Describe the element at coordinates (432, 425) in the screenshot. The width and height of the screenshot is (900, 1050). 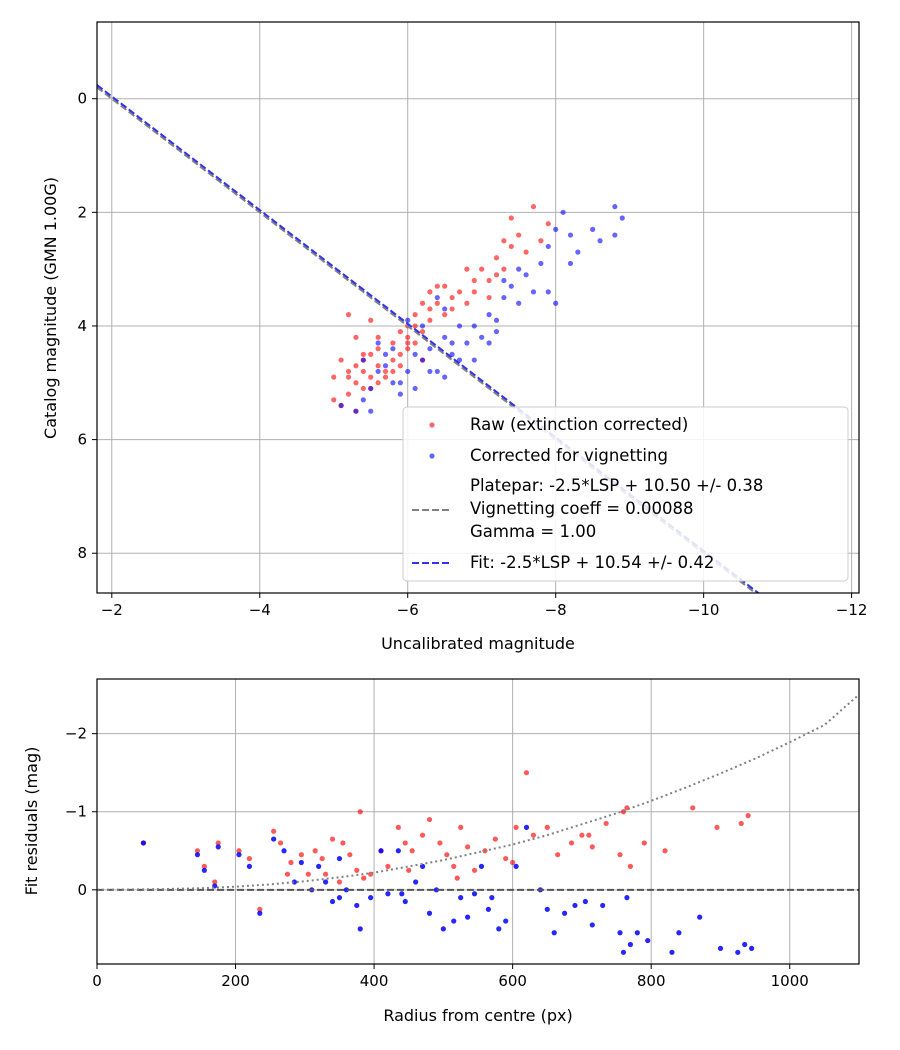
I see `legend-raw-marker` at that location.